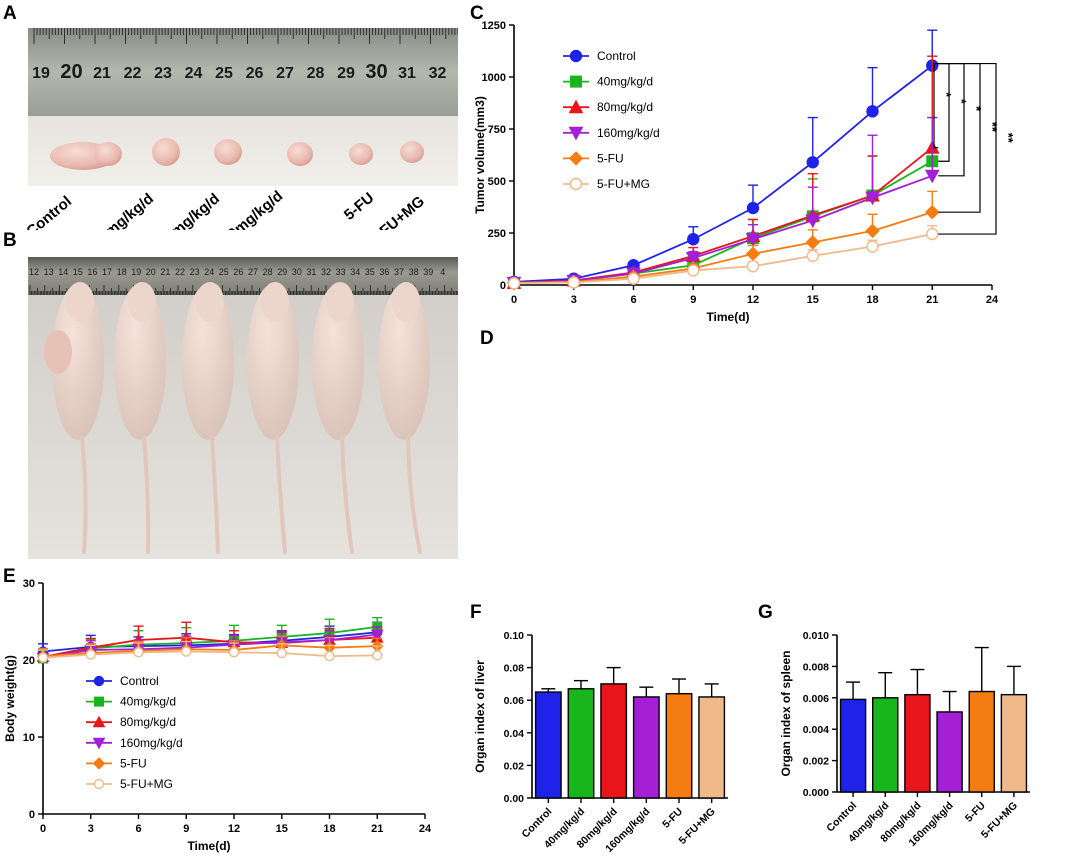 This screenshot has width=1065, height=859. Describe the element at coordinates (414, 272) in the screenshot. I see `ruler-b-number: 38` at that location.